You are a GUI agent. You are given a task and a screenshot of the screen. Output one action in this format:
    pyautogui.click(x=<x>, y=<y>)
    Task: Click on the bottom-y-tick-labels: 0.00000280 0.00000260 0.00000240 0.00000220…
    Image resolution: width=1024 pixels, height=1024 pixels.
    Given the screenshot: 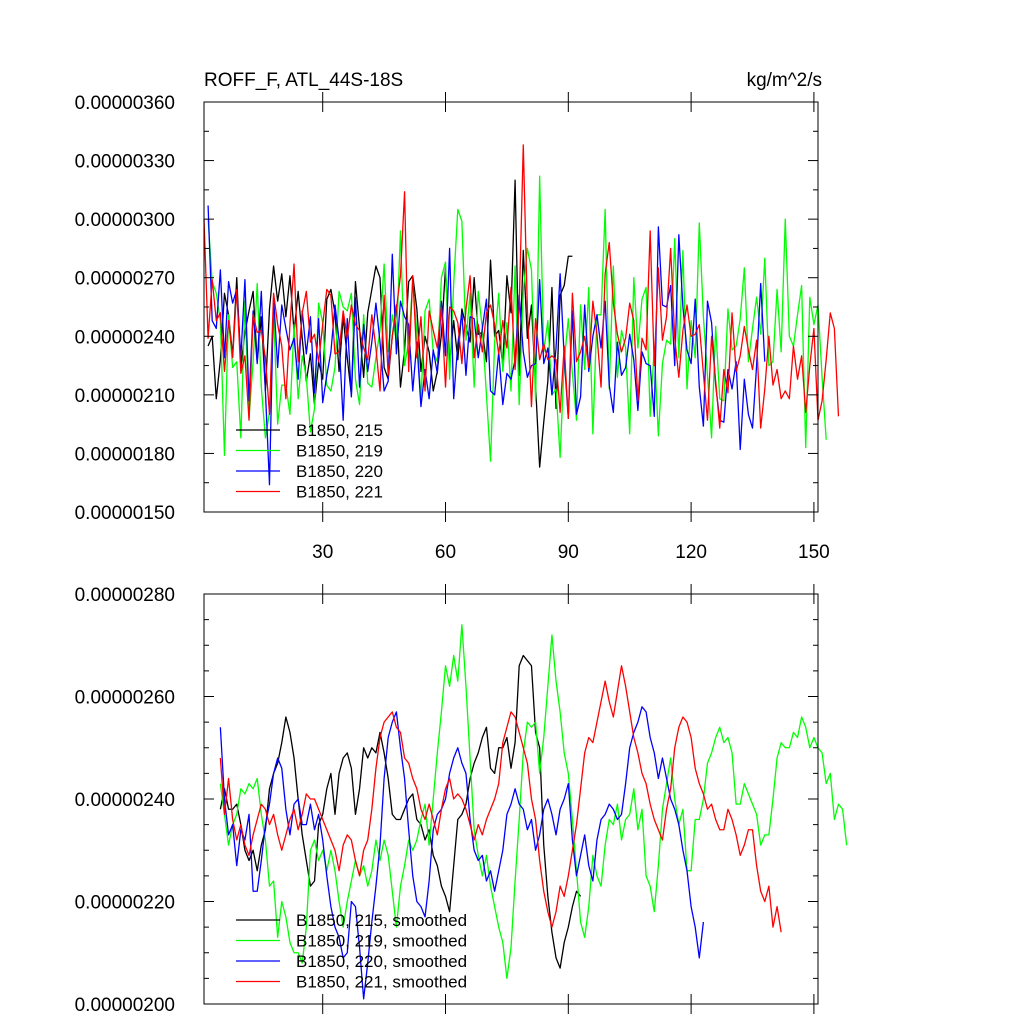 What is the action you would take?
    pyautogui.click(x=125, y=800)
    